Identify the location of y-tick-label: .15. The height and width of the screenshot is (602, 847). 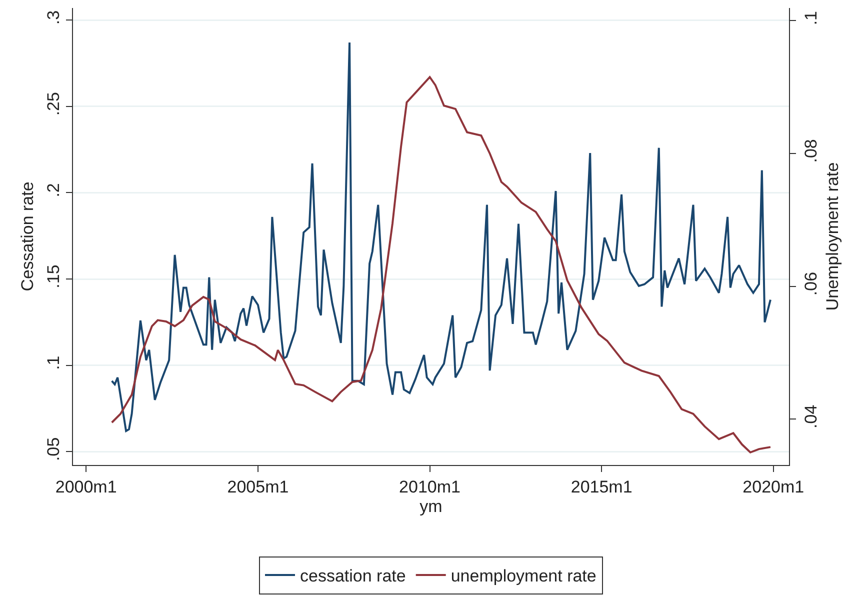
(54, 276).